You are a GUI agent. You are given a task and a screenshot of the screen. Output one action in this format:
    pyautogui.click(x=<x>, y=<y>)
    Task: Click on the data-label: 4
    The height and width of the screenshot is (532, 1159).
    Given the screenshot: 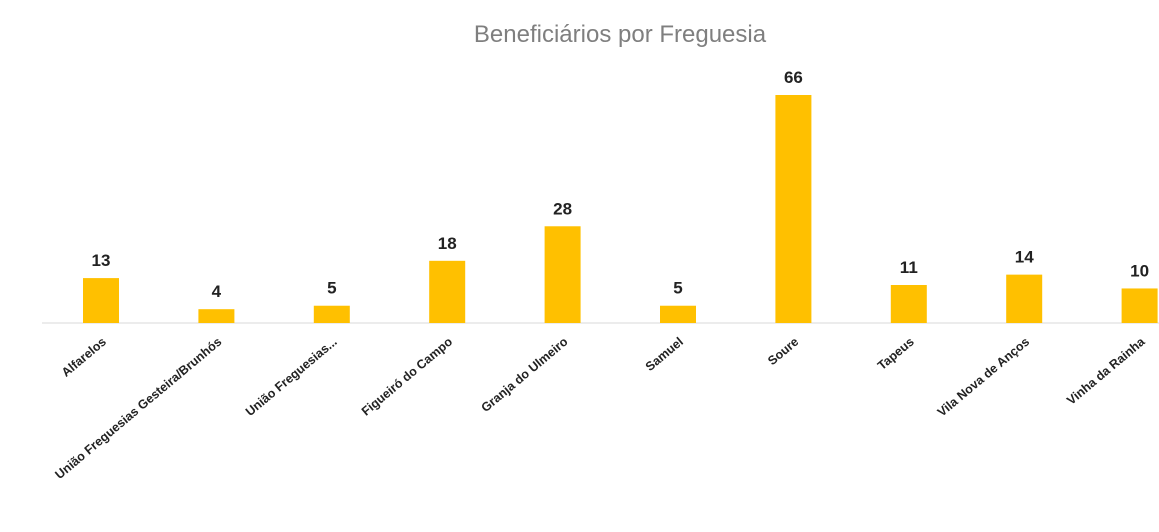 What is the action you would take?
    pyautogui.click(x=217, y=291)
    